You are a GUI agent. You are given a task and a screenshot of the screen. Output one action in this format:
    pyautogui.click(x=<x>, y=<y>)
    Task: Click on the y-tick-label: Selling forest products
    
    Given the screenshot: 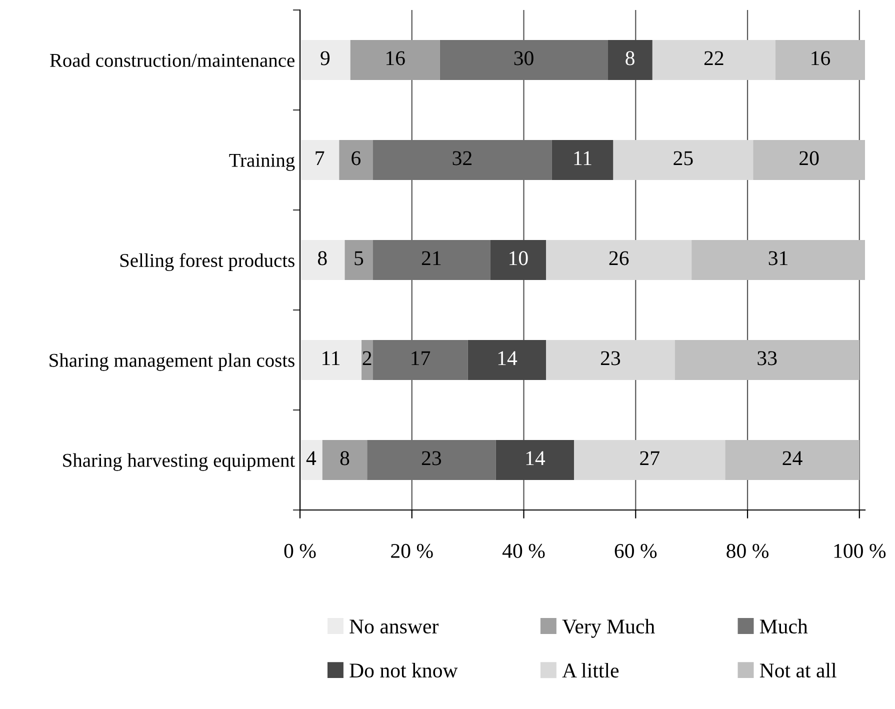 What is the action you would take?
    pyautogui.click(x=207, y=262)
    